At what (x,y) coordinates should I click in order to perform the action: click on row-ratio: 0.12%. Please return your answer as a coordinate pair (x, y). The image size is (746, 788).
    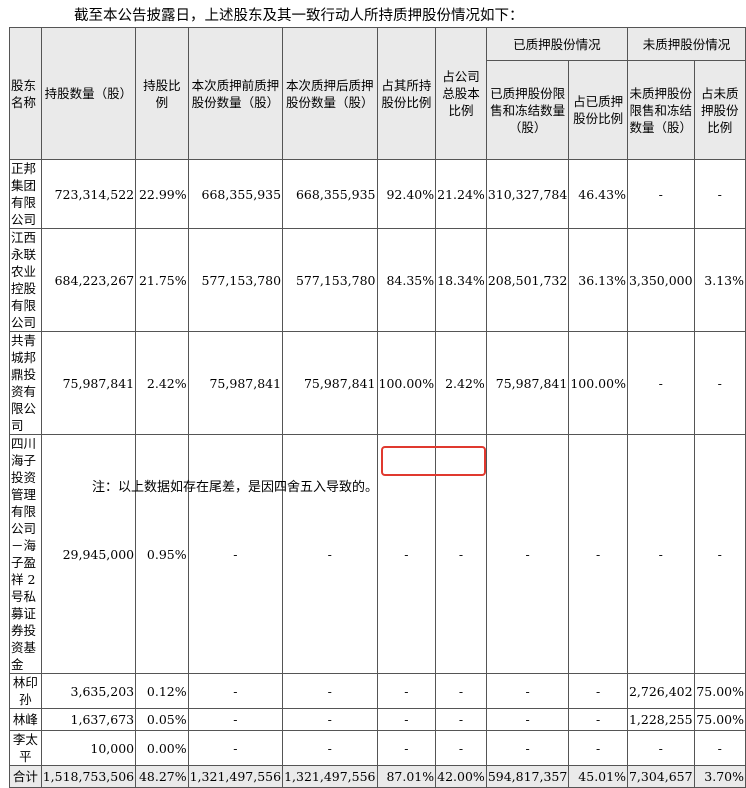
    Looking at the image, I should click on (162, 691).